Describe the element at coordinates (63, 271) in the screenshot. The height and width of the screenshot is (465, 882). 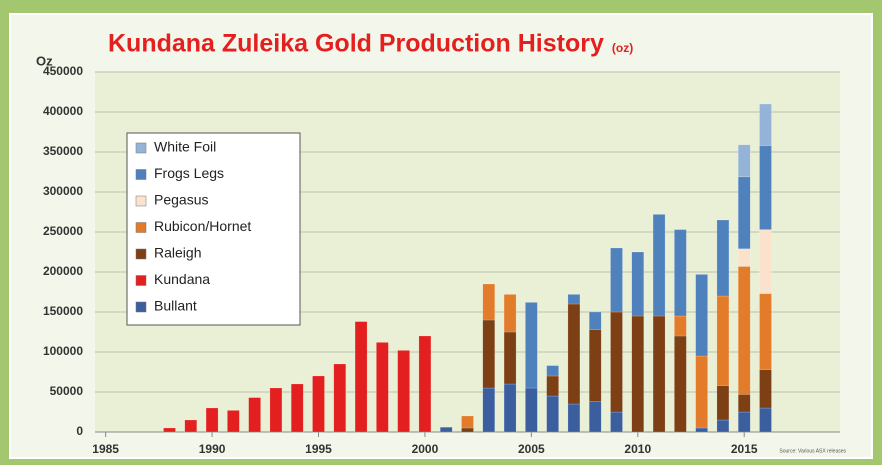
I see `y-tick-label: 200000` at that location.